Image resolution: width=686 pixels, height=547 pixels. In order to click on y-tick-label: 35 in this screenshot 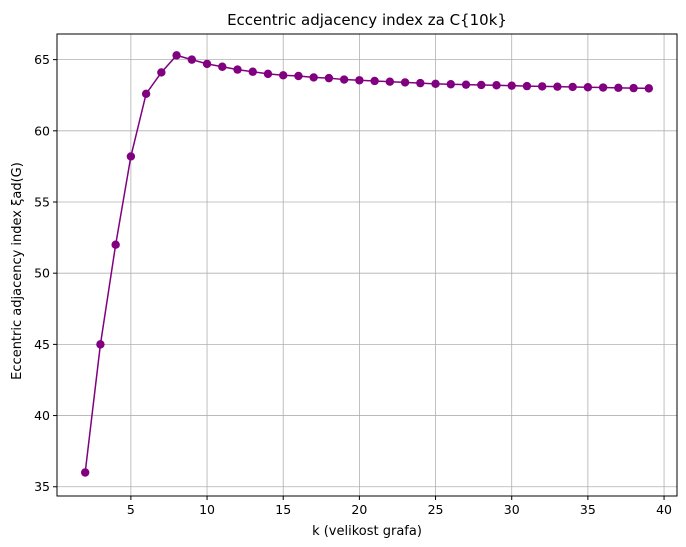, I will do `click(42, 486)`.